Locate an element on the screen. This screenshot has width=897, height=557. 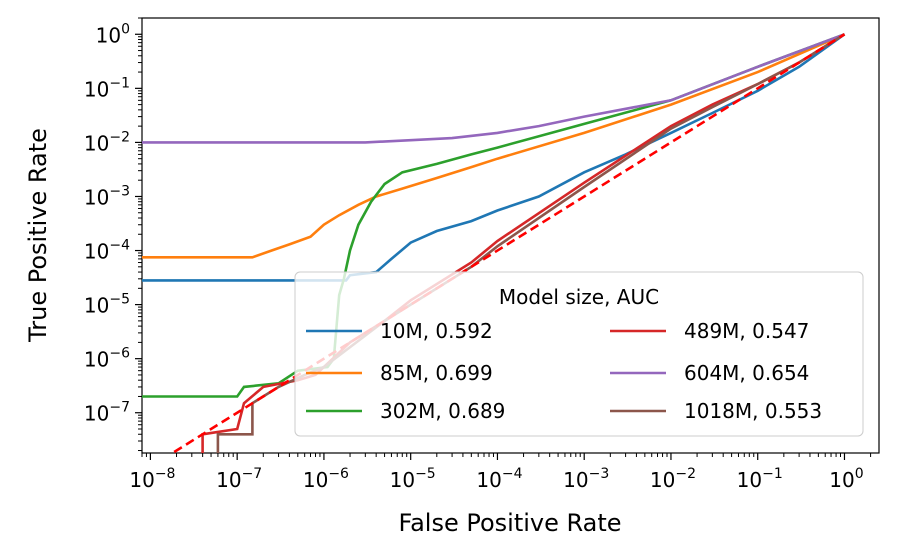
y-axis-ticks: 10⁻⁷ 10⁻⁶ 10⁻⁵ 10⁻⁴ 10⁻³ 10⁻² 10⁻¹ 10⁰ is located at coordinates (113, 234).